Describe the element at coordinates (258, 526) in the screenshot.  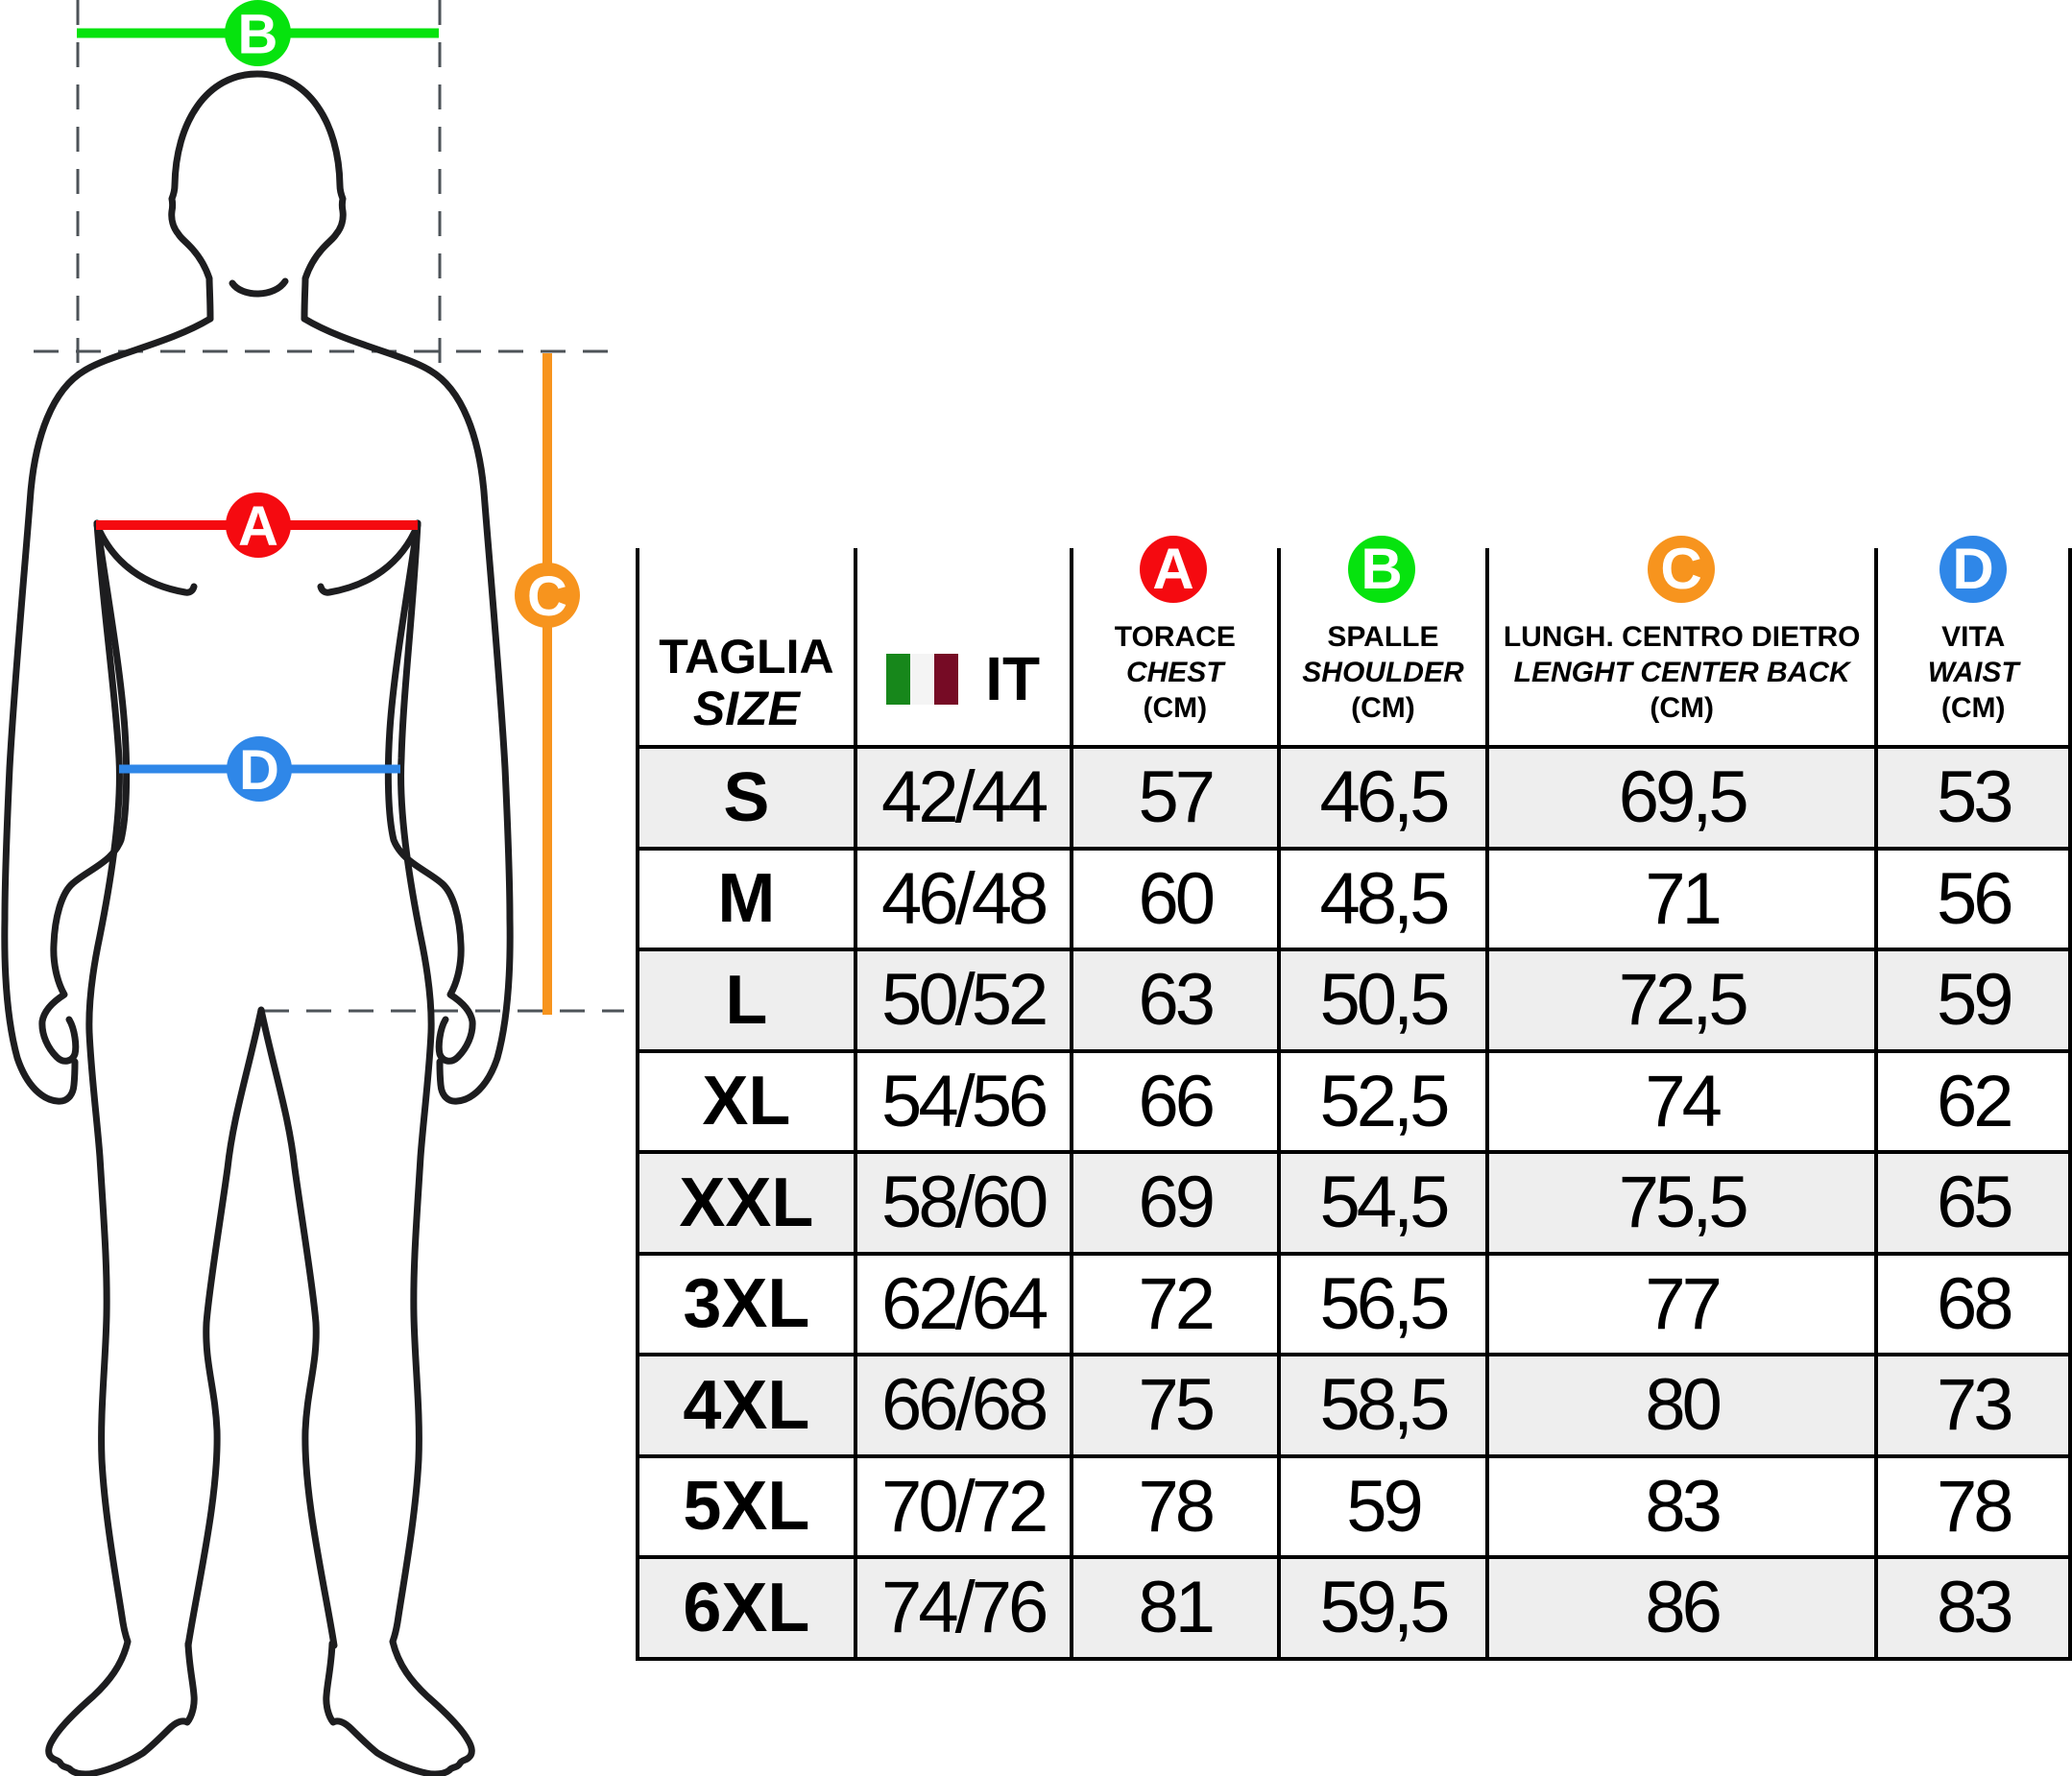
I see `svg-text: A` at that location.